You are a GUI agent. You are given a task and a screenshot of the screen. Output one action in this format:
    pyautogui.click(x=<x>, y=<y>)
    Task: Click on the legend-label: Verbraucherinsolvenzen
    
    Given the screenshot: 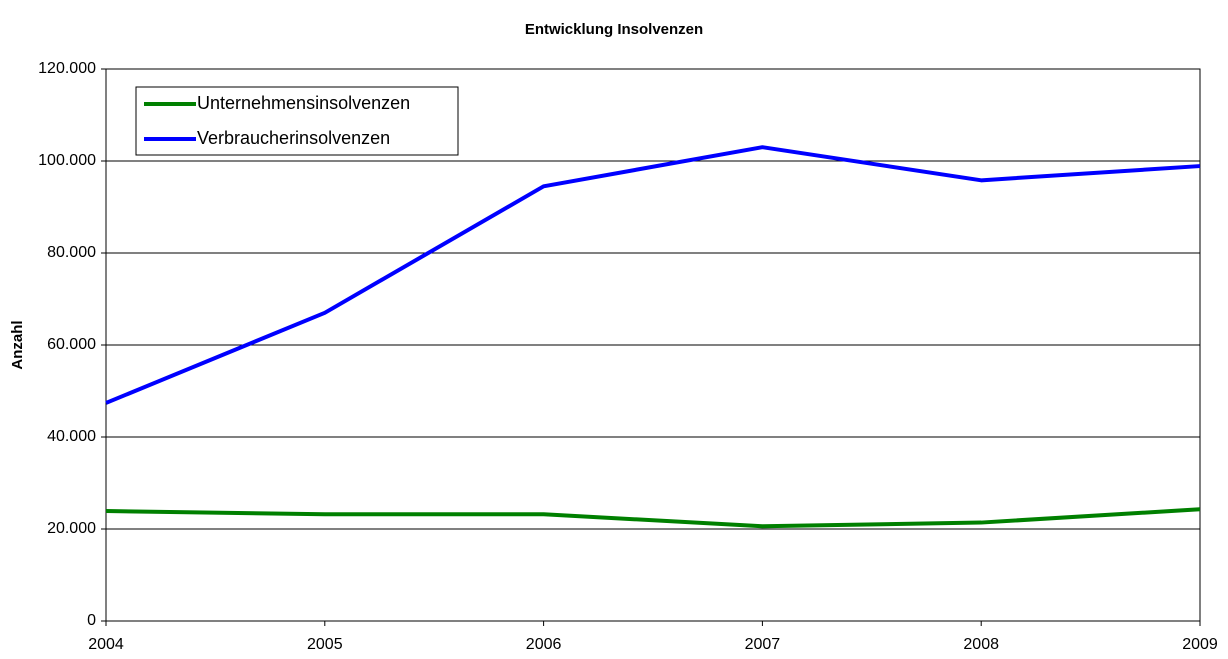 What is the action you would take?
    pyautogui.click(x=293, y=138)
    